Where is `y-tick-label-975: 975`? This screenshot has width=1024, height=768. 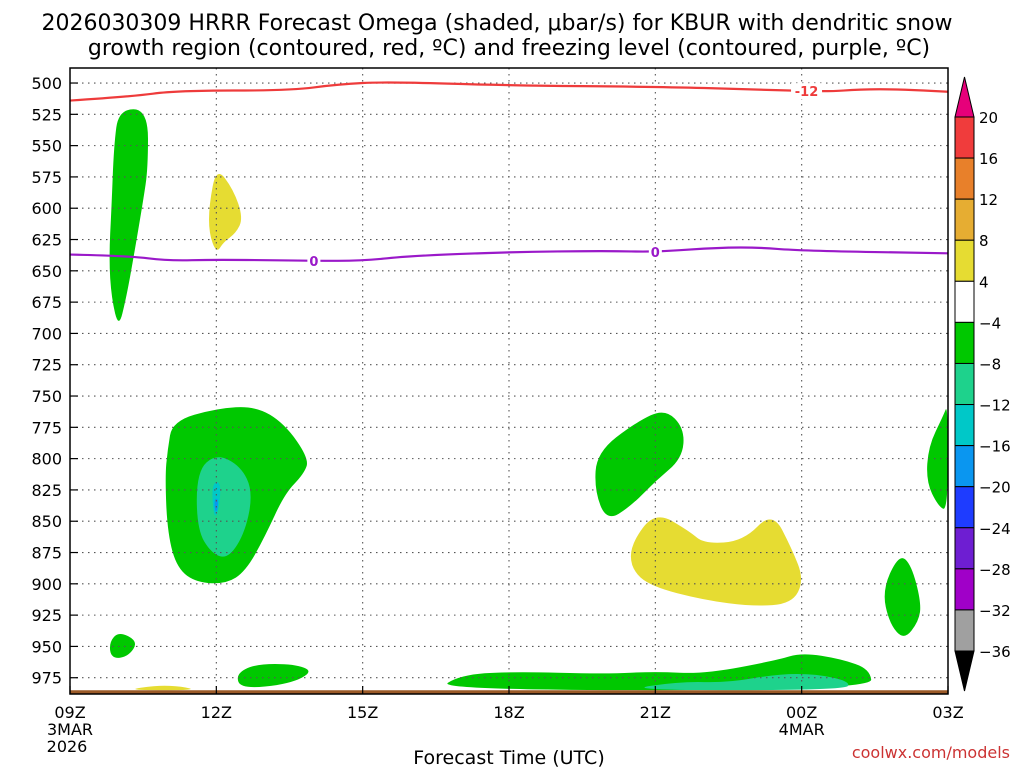 y-tick-label-975: 975 is located at coordinates (46, 678).